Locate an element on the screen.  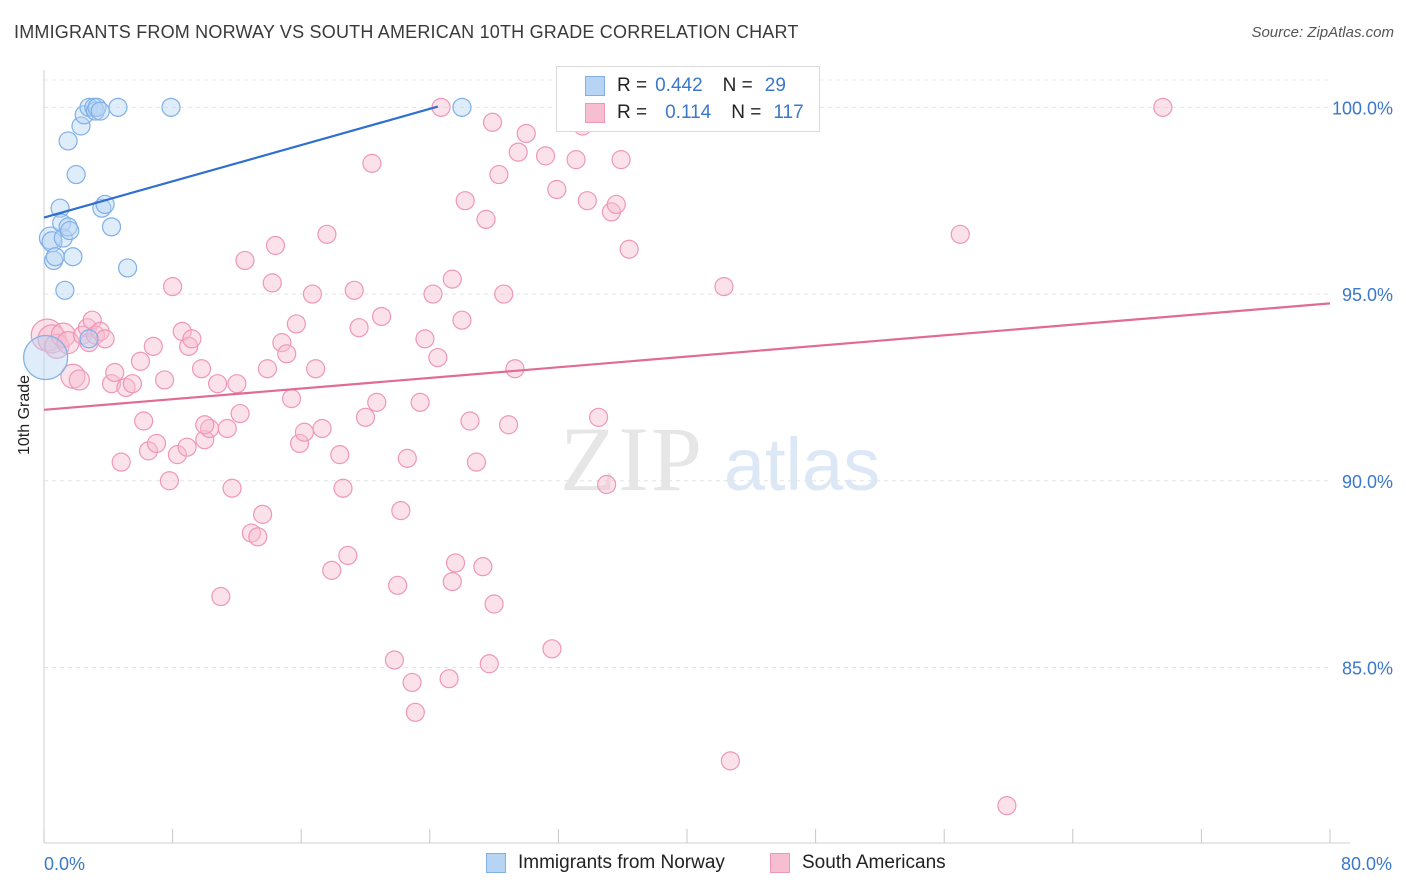
legend-r-label-2: R = is located at coordinates (632, 112).